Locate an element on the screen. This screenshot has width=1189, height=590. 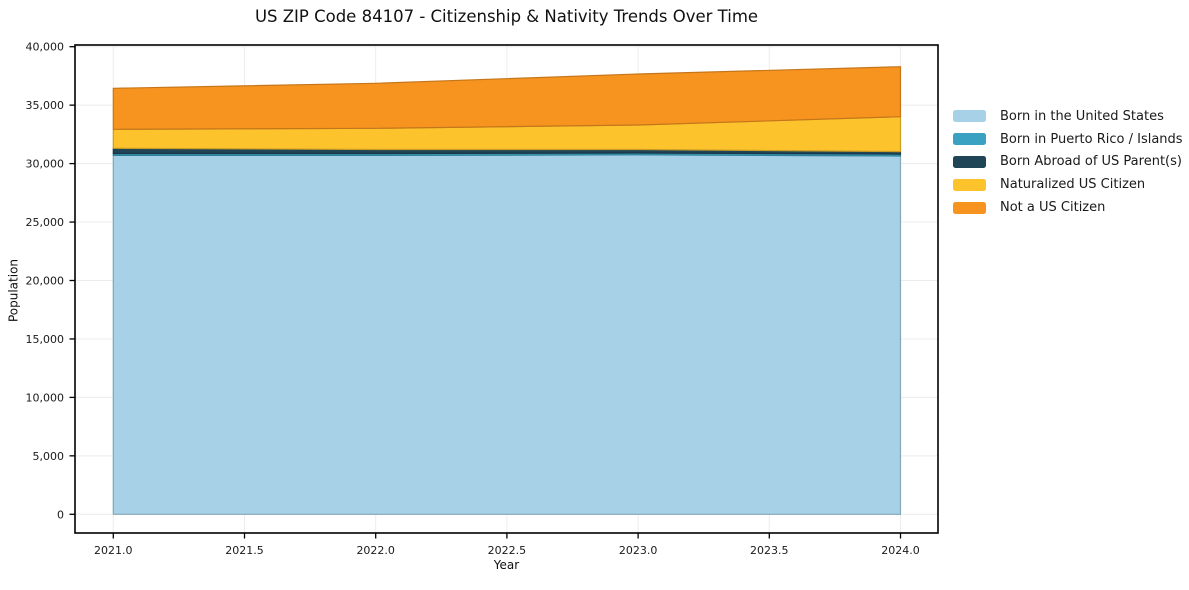
legend-row-not-a-us-citizen: Not a US Citizen is located at coordinates (1068, 207).